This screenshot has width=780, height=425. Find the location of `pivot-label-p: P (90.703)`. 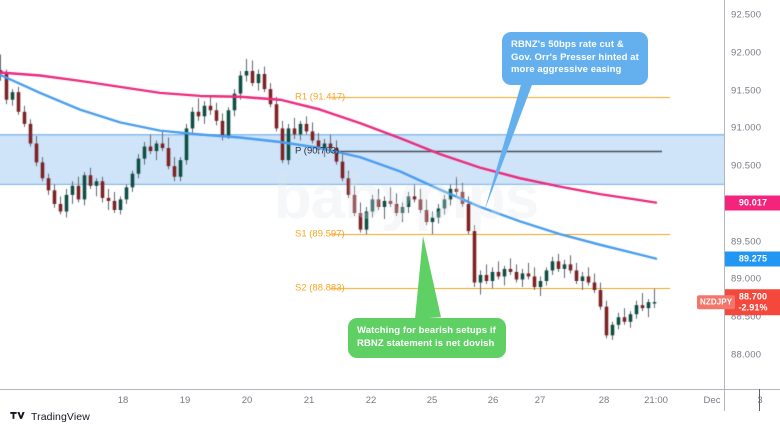

pivot-label-p: P (90.703) is located at coordinates (317, 151).